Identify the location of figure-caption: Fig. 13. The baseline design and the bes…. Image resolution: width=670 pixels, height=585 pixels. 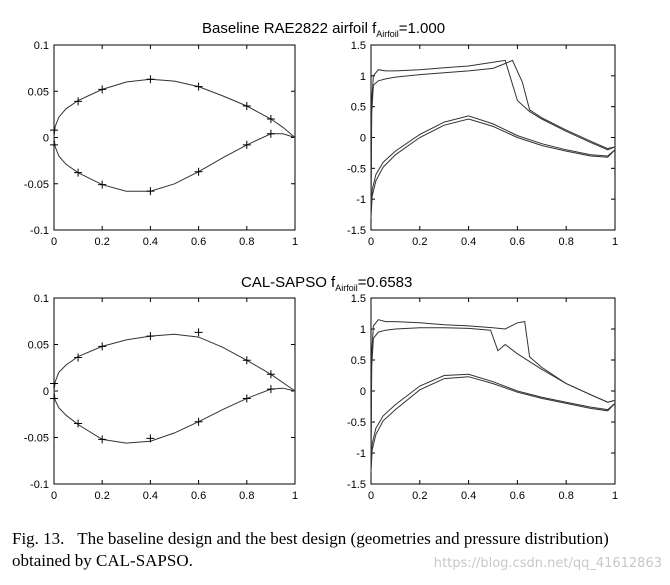
(322, 550).